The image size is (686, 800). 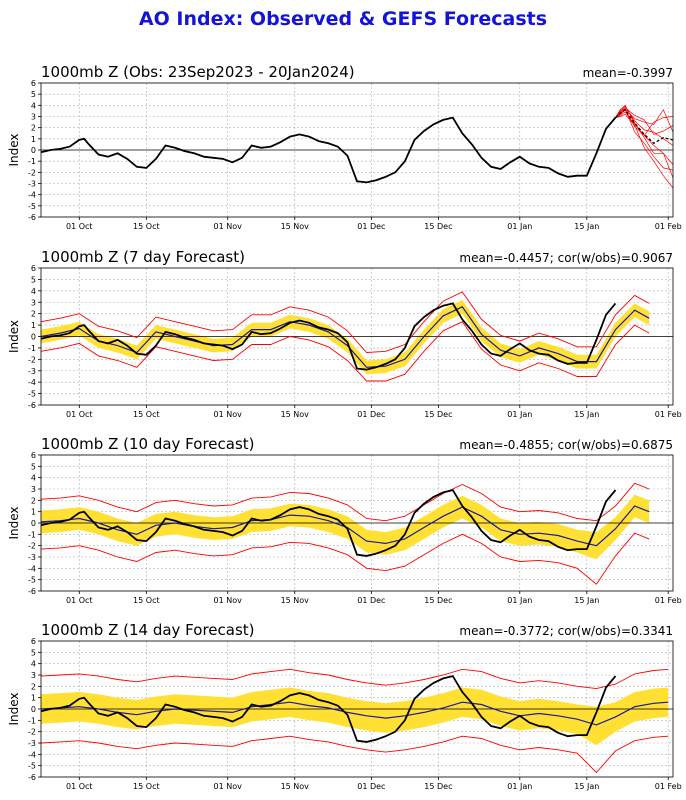 What do you see at coordinates (343, 19) in the screenshot?
I see `page-title: AO Index: Observed & GEFS Forecasts` at bounding box center [343, 19].